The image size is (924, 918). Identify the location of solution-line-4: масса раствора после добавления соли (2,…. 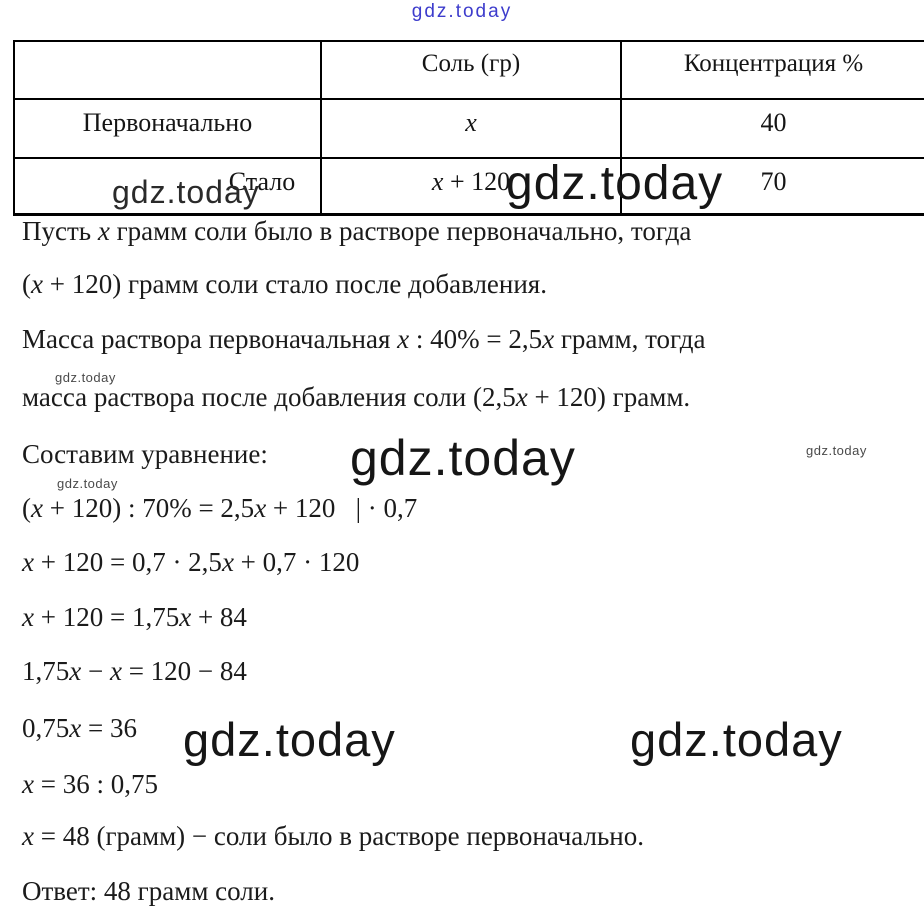
(356, 397).